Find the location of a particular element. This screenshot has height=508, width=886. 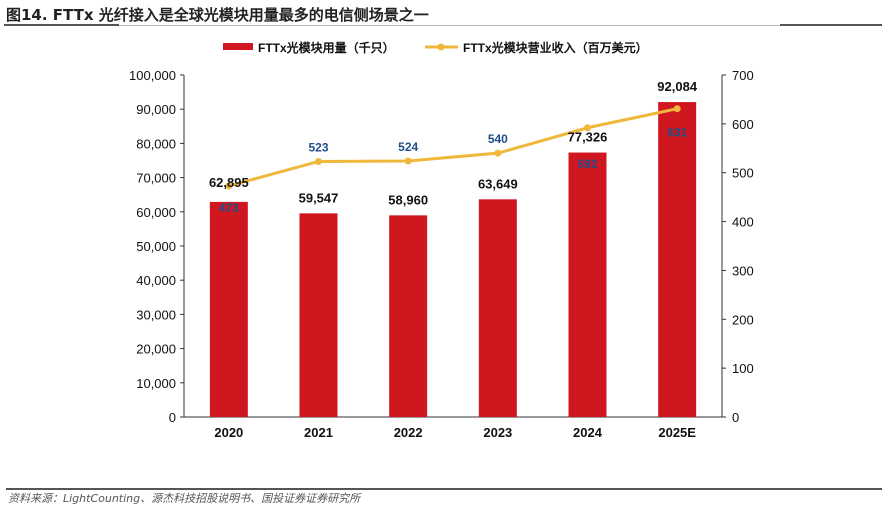

x-tick-label: 2025E is located at coordinates (677, 432).